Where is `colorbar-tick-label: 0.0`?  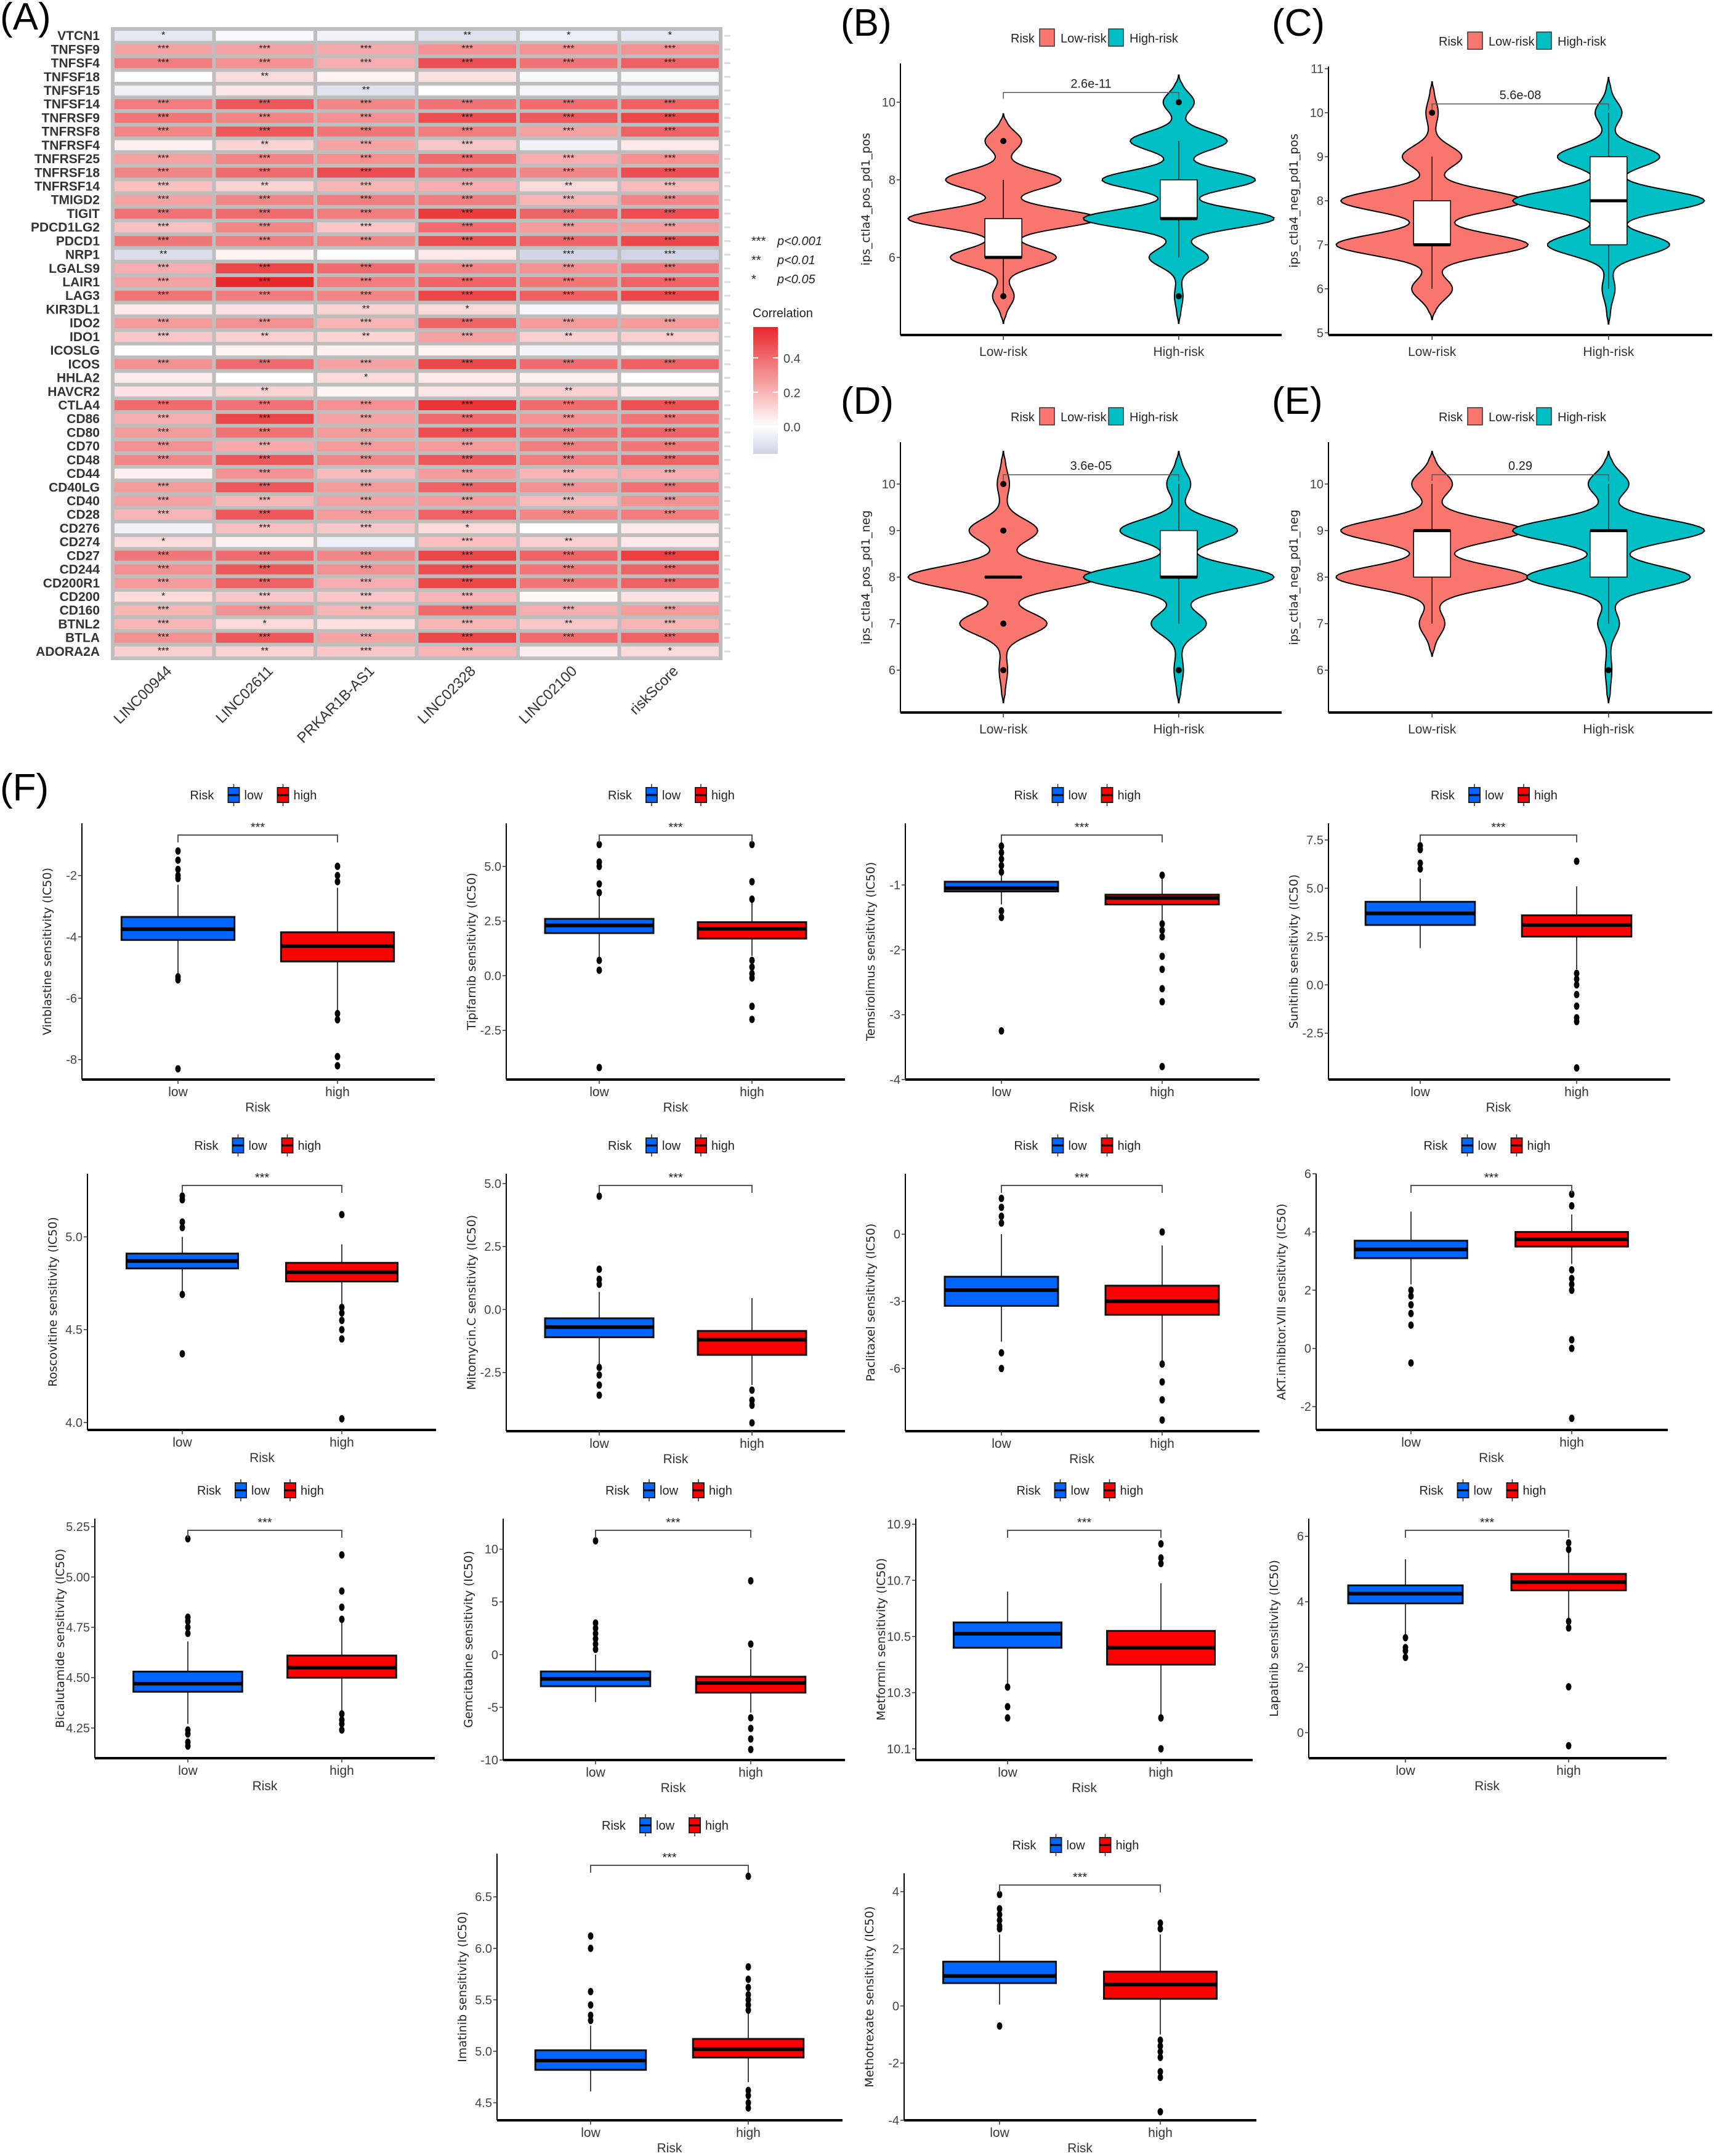
colorbar-tick-label: 0.0 is located at coordinates (792, 427).